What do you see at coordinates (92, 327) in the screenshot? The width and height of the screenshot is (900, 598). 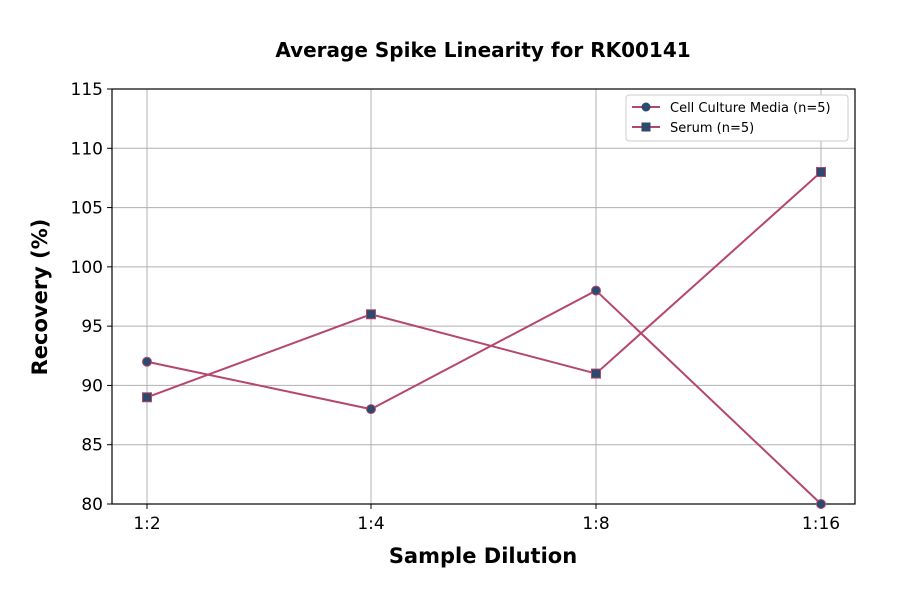 I see `y-tick-label: 95` at bounding box center [92, 327].